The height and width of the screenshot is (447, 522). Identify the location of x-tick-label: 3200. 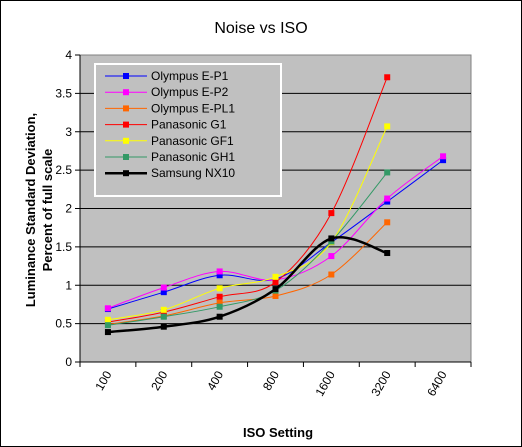
(381, 383).